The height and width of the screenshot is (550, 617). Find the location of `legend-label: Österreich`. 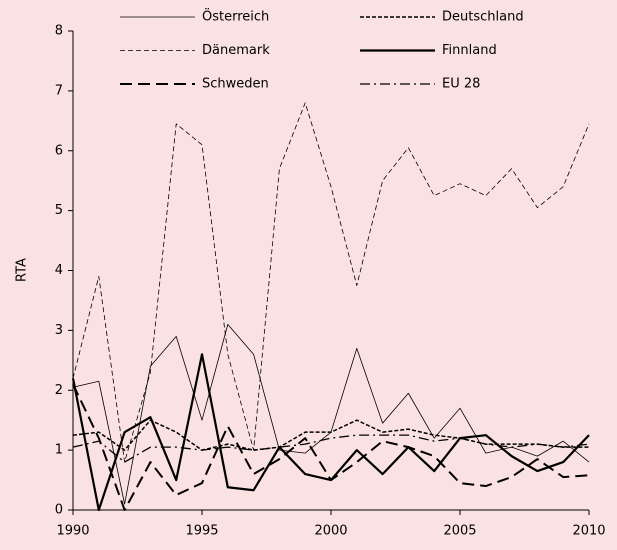

legend-label: Österreich is located at coordinates (235, 16).